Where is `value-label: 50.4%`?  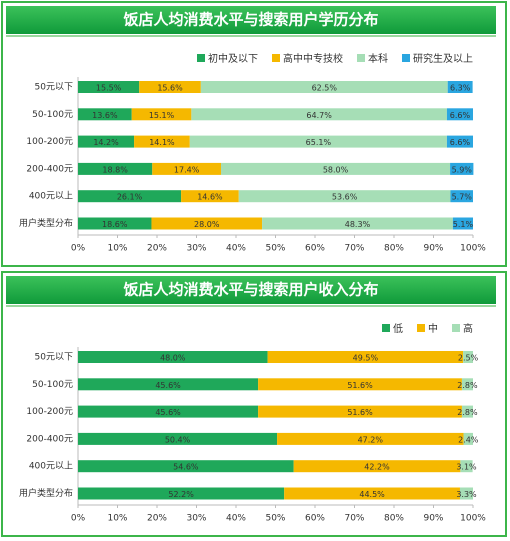 value-label: 50.4% is located at coordinates (178, 439).